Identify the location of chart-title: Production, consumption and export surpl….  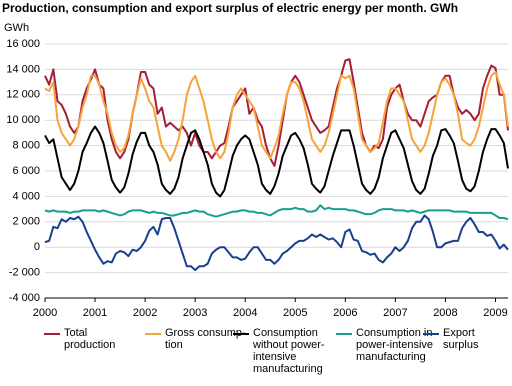
(230, 8).